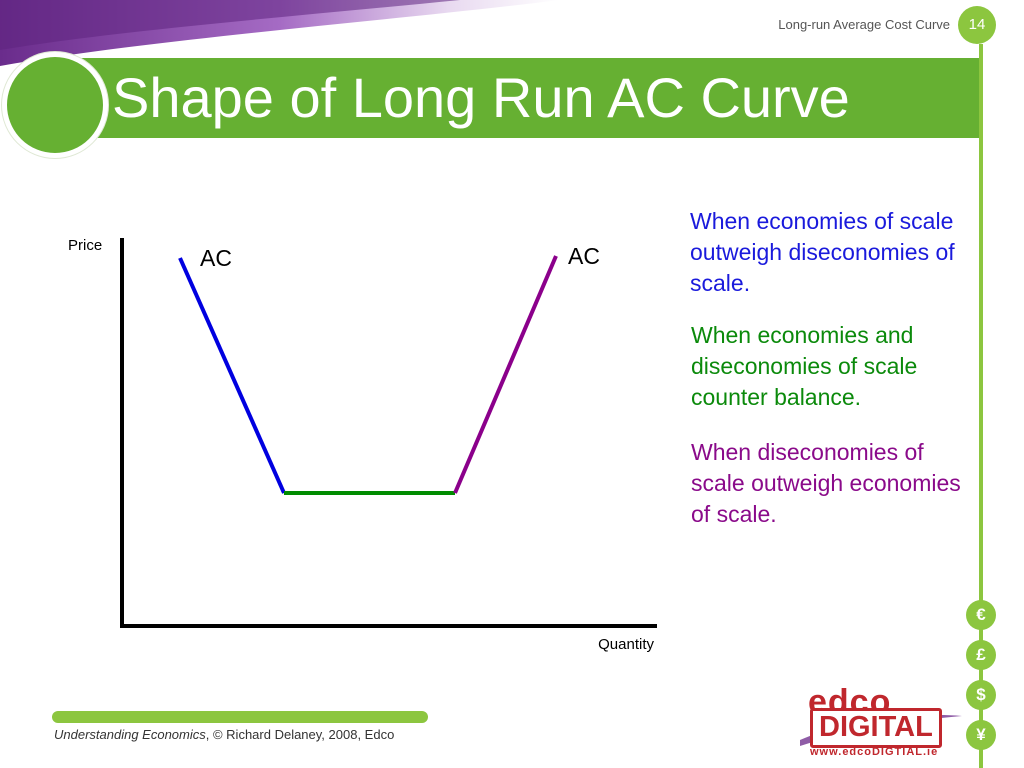 This screenshot has width=1024, height=768. What do you see at coordinates (130, 734) in the screenshot?
I see `footer-book-title: Understanding Economics` at bounding box center [130, 734].